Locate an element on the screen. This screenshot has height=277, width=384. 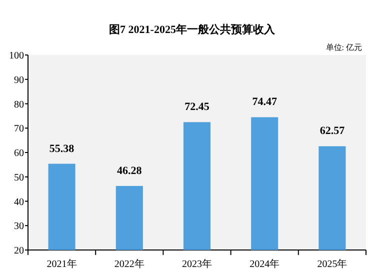
text: 单位: 亿元 is located at coordinates (344, 47).